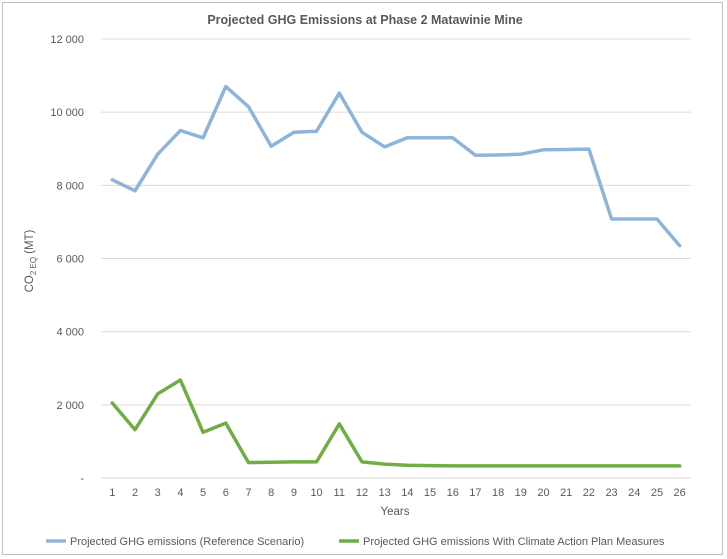 The height and width of the screenshot is (559, 727). What do you see at coordinates (70, 406) in the screenshot?
I see `y-tick-label: 2 000` at bounding box center [70, 406].